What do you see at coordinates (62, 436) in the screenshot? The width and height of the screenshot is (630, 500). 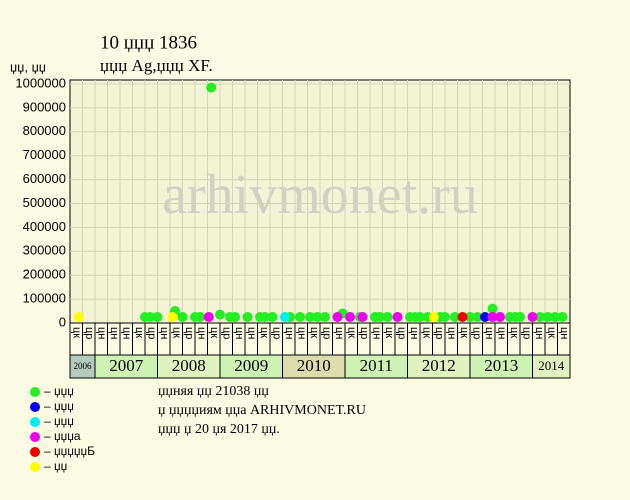 I see `legend-label: – џџџа` at bounding box center [62, 436].